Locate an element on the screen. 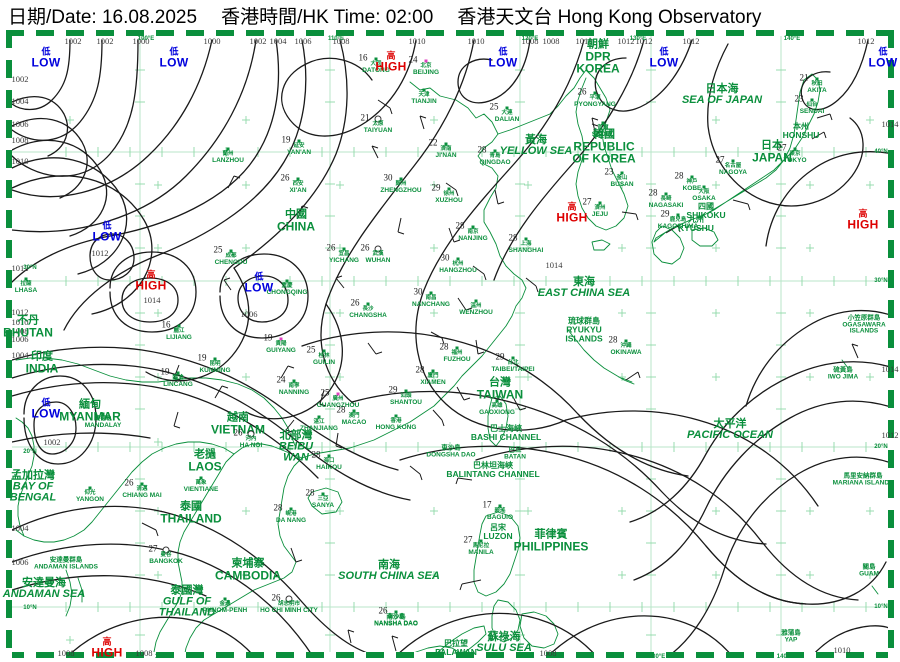  label-cn: 澳門 is located at coordinates (354, 416).